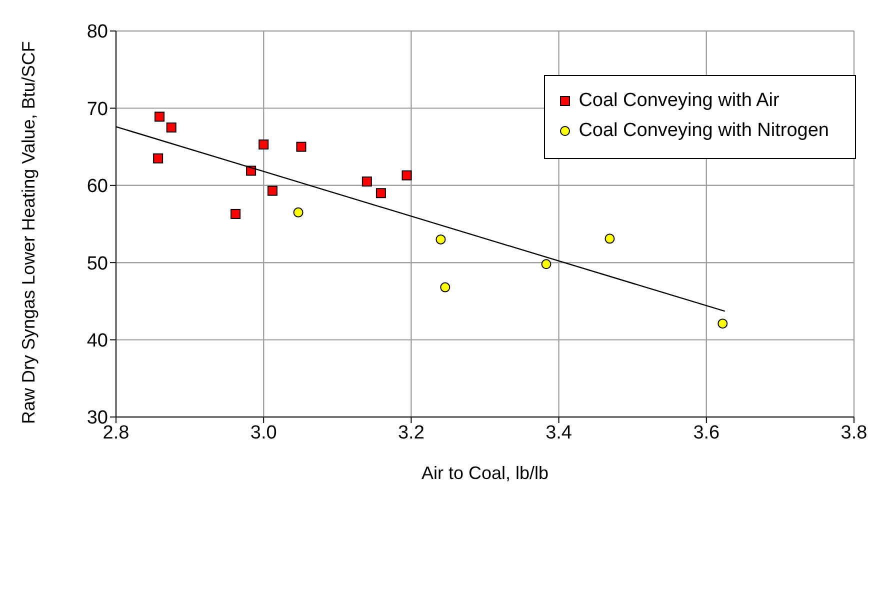 This screenshot has height=593, width=876. Describe the element at coordinates (485, 473) in the screenshot. I see `x-axis-title: Air to Coal, lb/lb` at that location.